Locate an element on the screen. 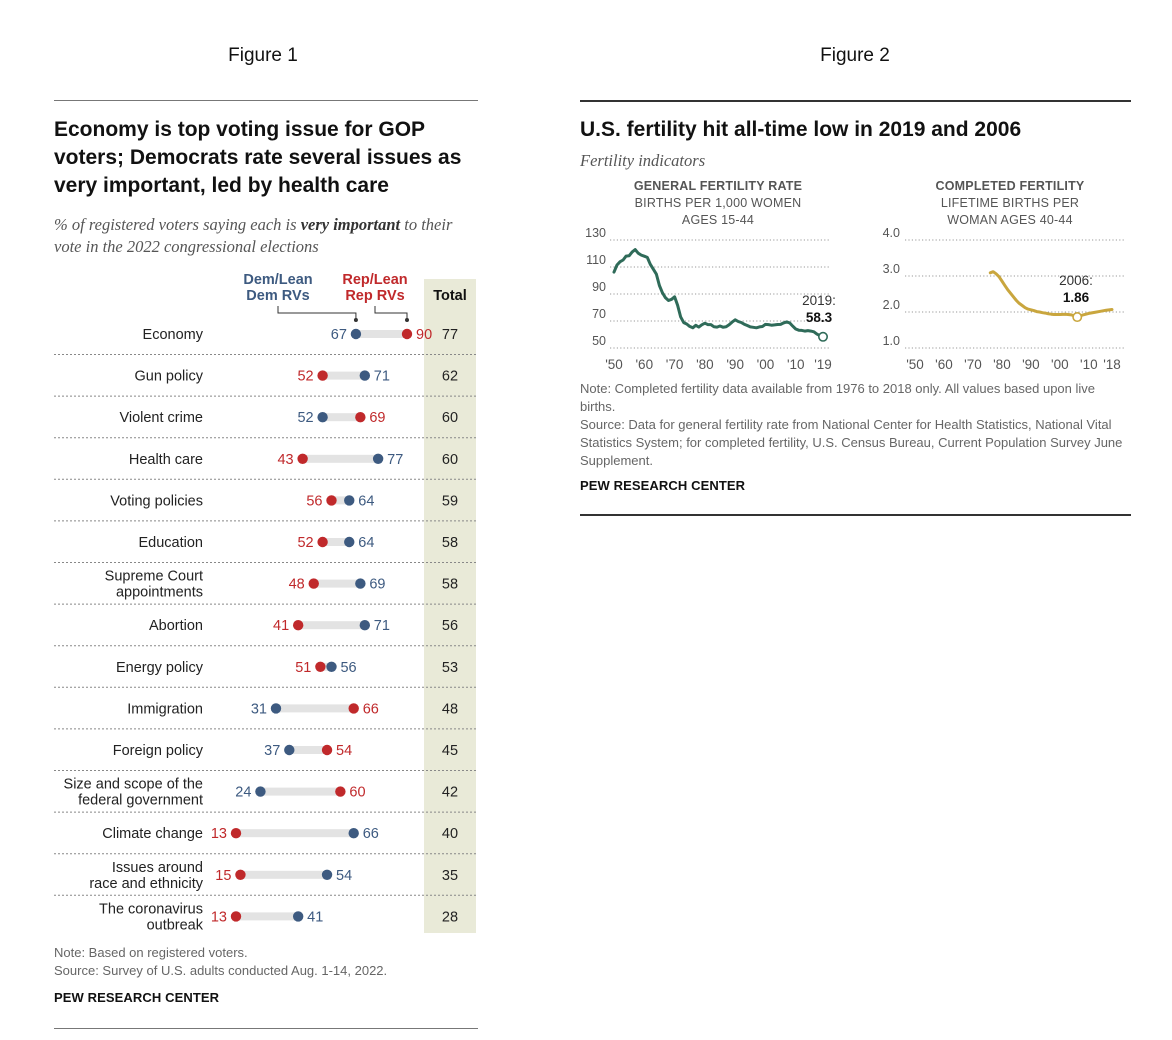 Image resolution: width=1172 pixels, height=1040 pixels. issue-row: Education 64 52 58 is located at coordinates (265, 549).